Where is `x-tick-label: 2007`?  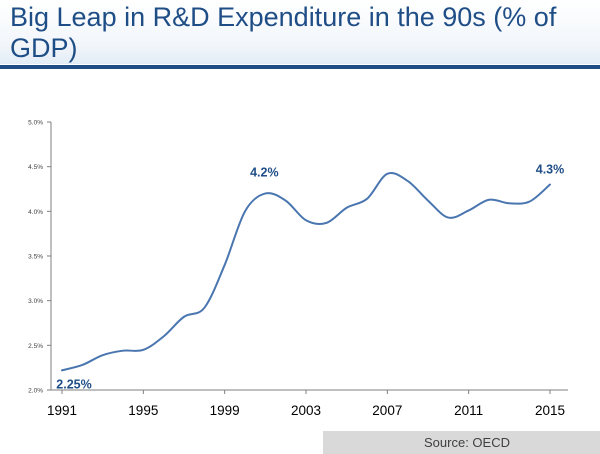
x-tick-label: 2007 is located at coordinates (387, 410).